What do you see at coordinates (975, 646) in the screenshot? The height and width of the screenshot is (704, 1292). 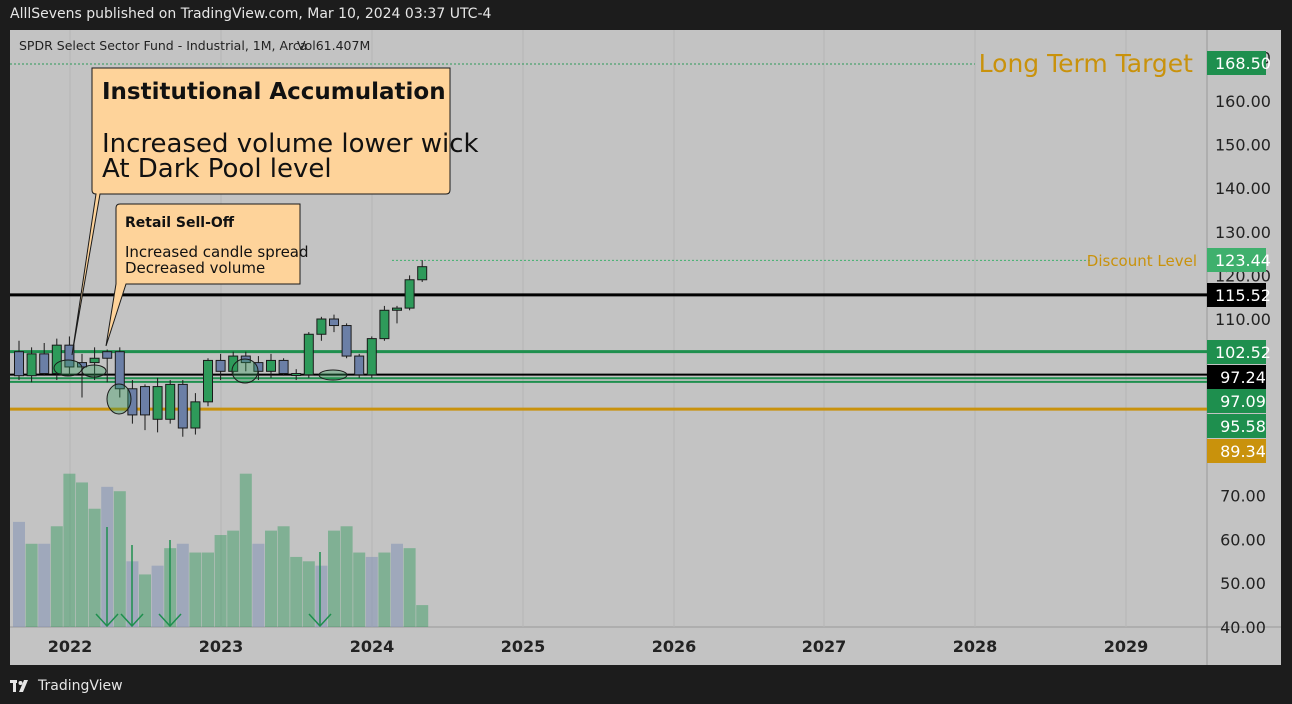 I see `x-tick-label: 2028` at bounding box center [975, 646].